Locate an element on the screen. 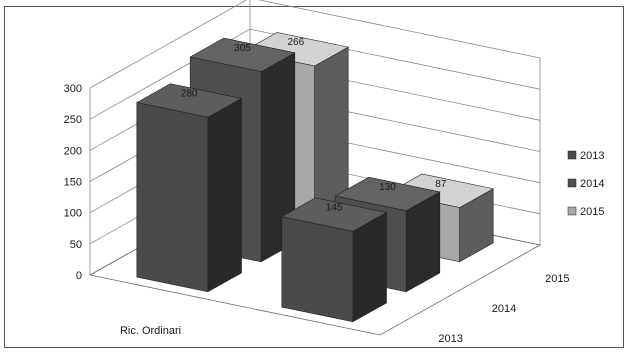 Image resolution: width=630 pixels, height=355 pixels. bar-side is located at coordinates (224, 195).